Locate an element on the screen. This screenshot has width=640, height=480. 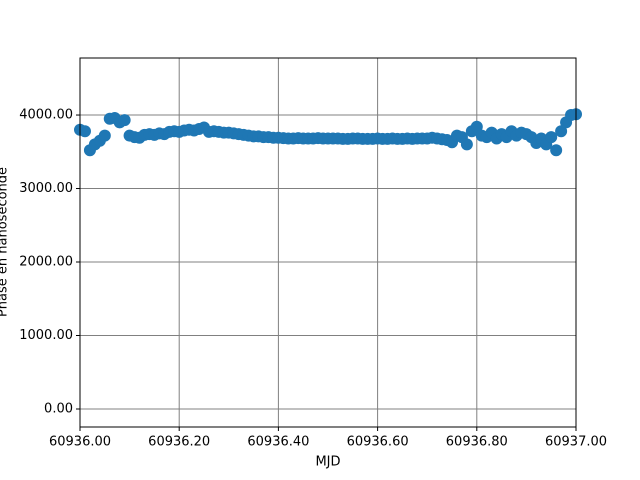
y-tick-label: 4000.00 is located at coordinates (46, 115).